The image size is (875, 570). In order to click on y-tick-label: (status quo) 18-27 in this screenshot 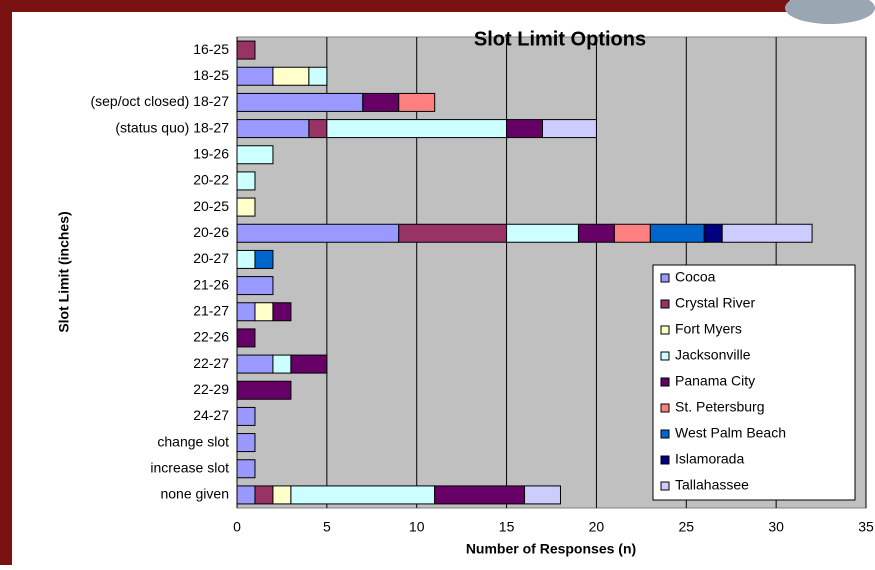, I will do `click(172, 127)`.